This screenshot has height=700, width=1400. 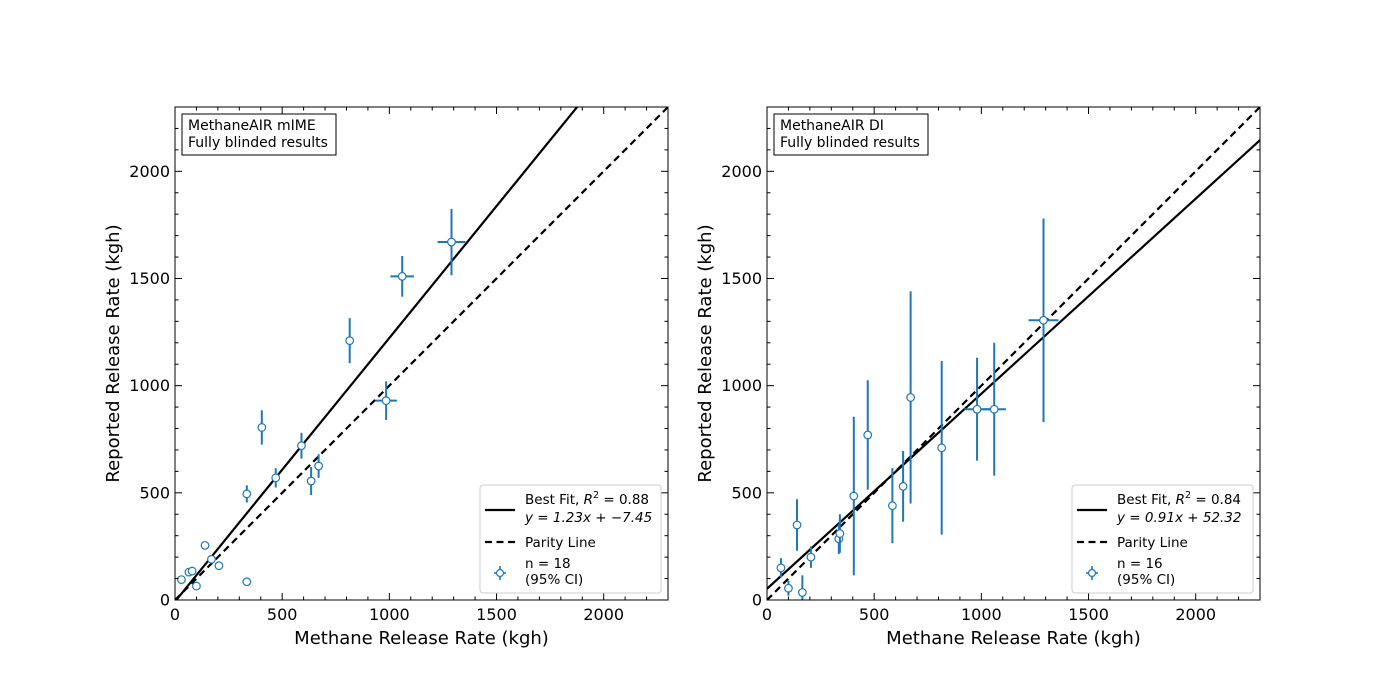 I want to click on legend-best-fit-label: Best Fit, R2 = 0.84, so click(x=1179, y=499).